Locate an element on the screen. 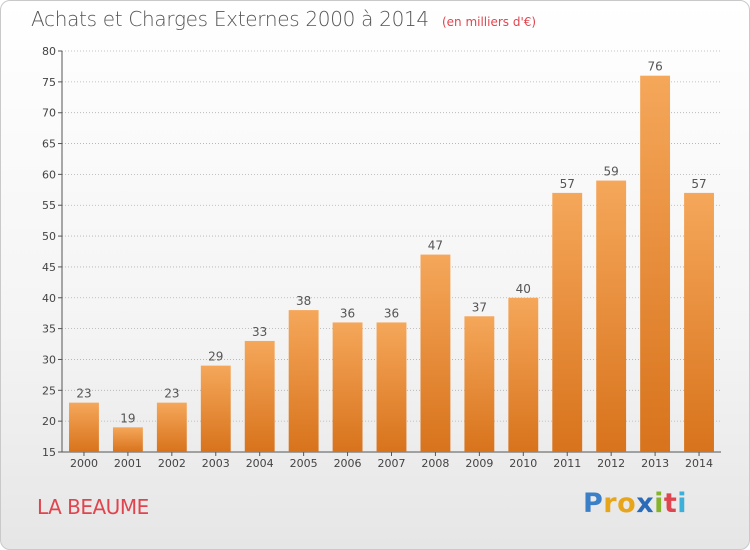 This screenshot has height=550, width=750. y-tick-label: 50 is located at coordinates (49, 236).